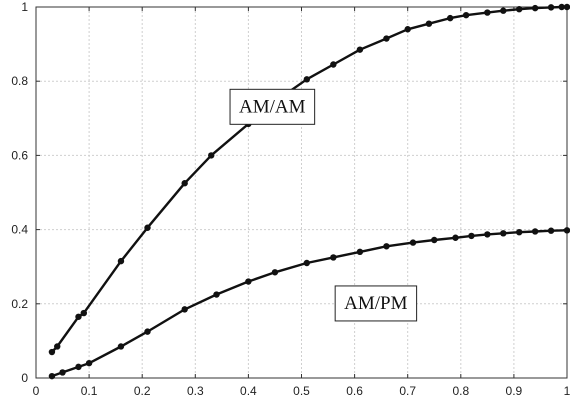 The width and height of the screenshot is (570, 401). I want to click on y-tick-label: 0.2, so click(19, 304).